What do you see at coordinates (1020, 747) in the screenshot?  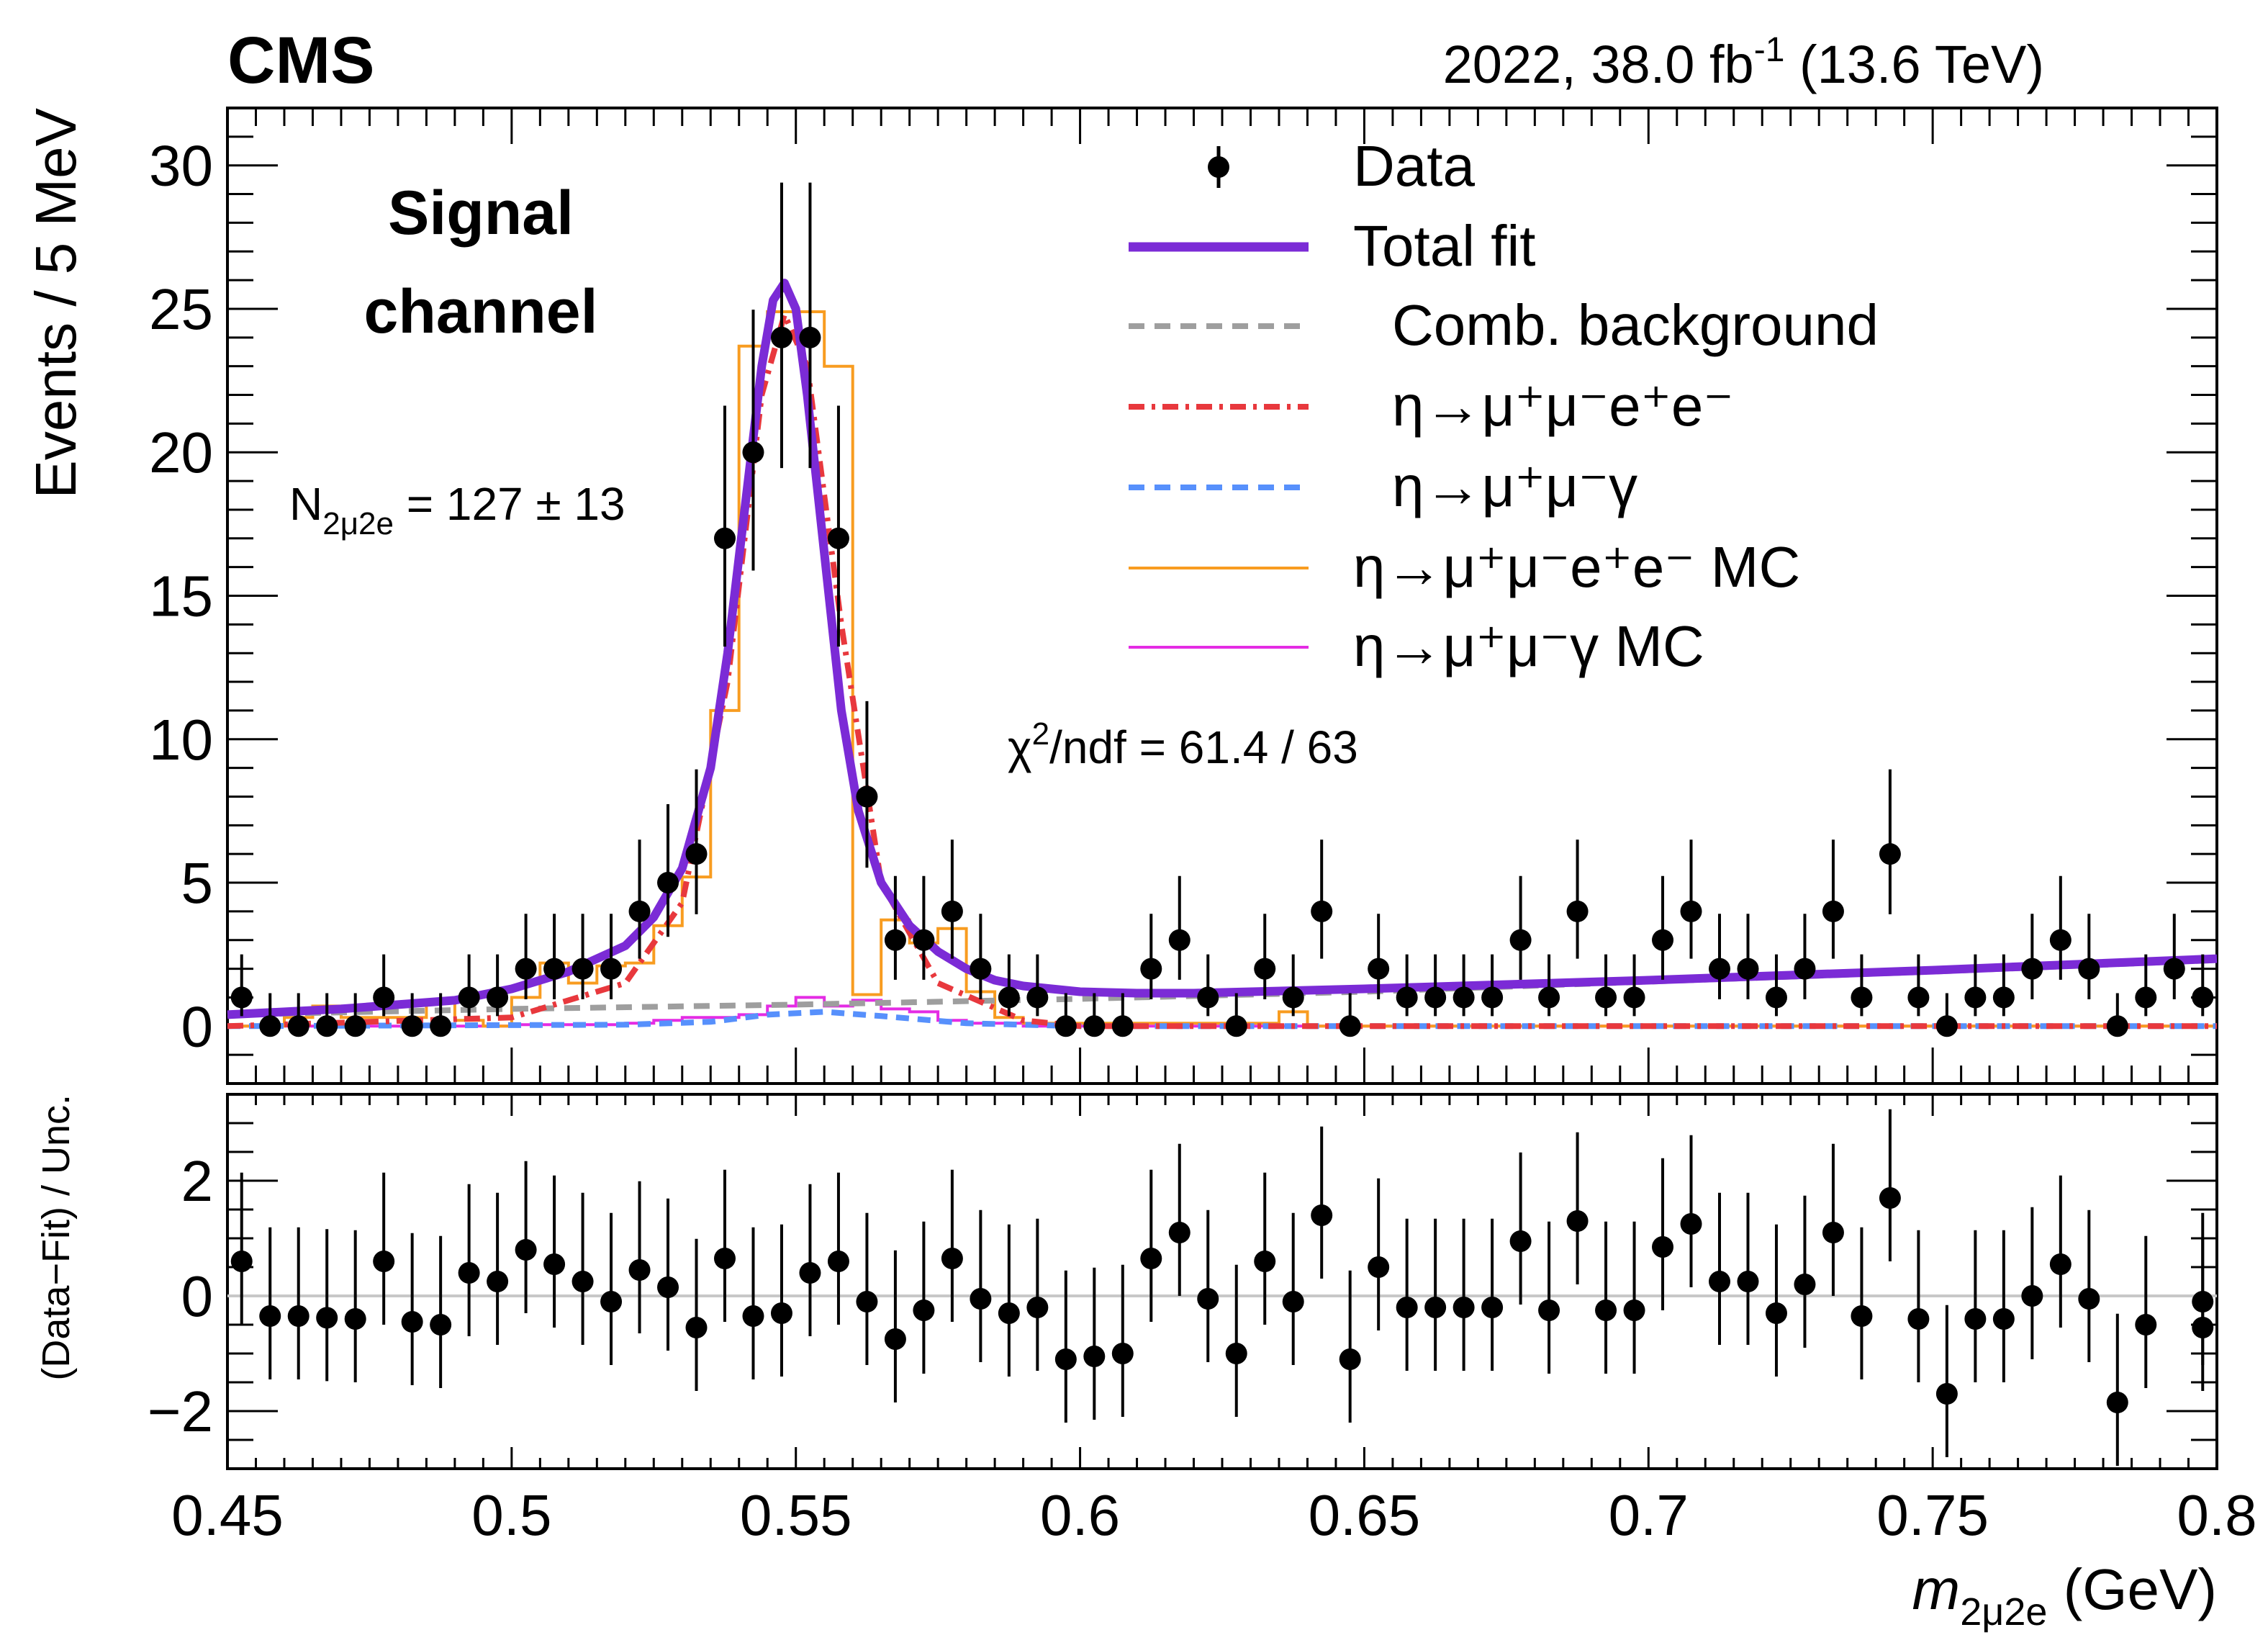 I see `chi2-base: χ` at bounding box center [1020, 747].